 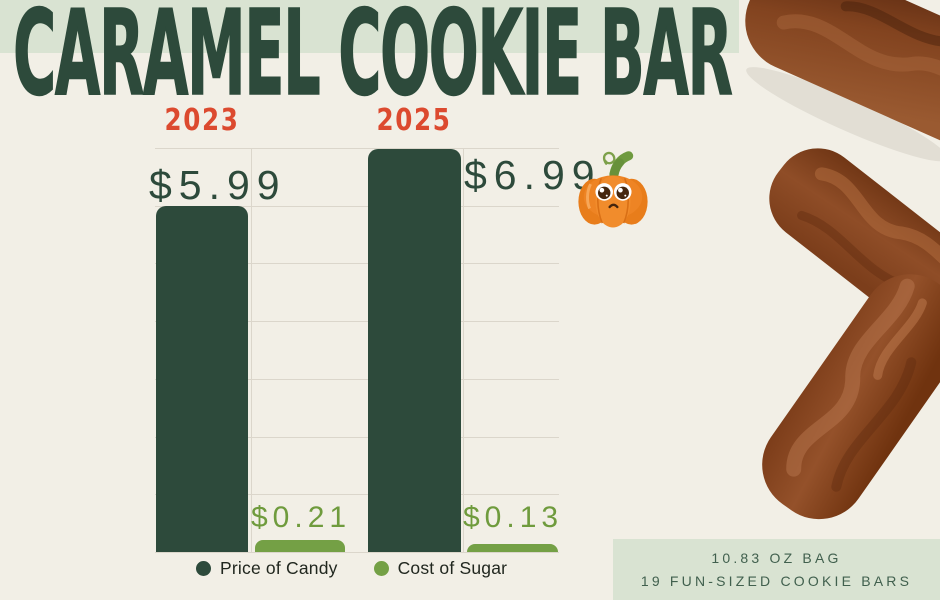 What do you see at coordinates (279, 568) in the screenshot?
I see `legend-label-candy: Price of Candy` at bounding box center [279, 568].